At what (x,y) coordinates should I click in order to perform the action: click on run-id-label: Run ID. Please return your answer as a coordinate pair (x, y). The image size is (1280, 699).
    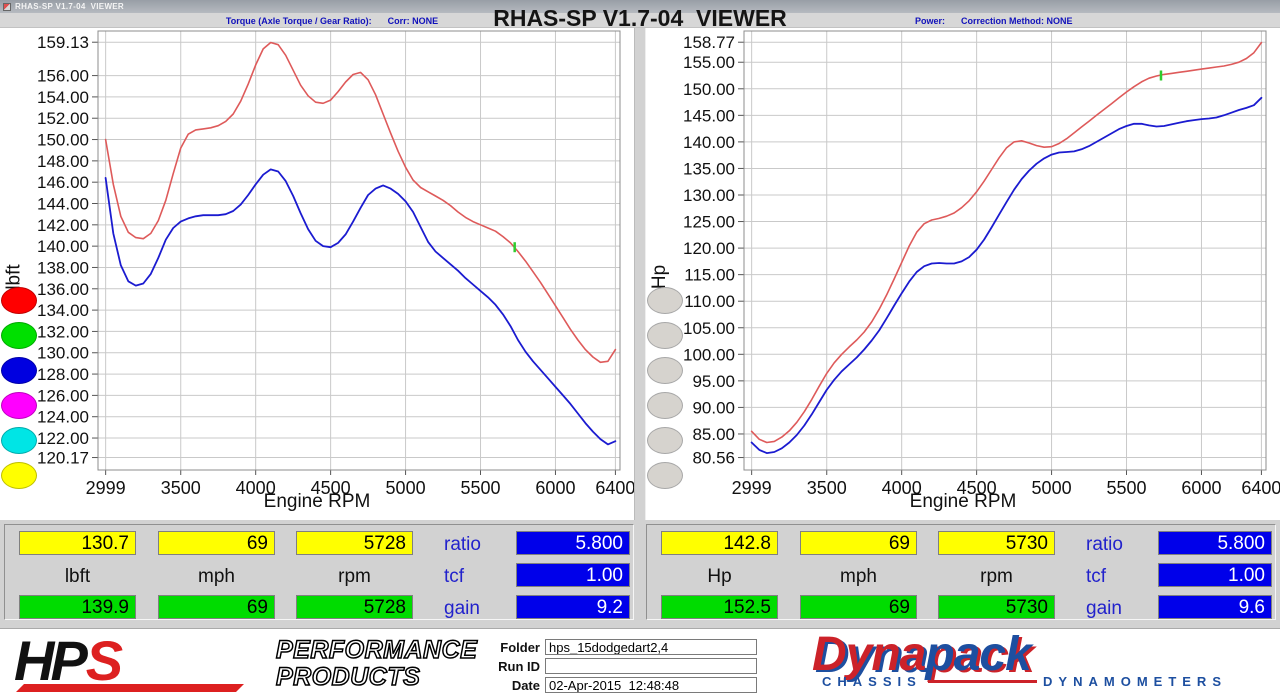
    Looking at the image, I should click on (519, 666).